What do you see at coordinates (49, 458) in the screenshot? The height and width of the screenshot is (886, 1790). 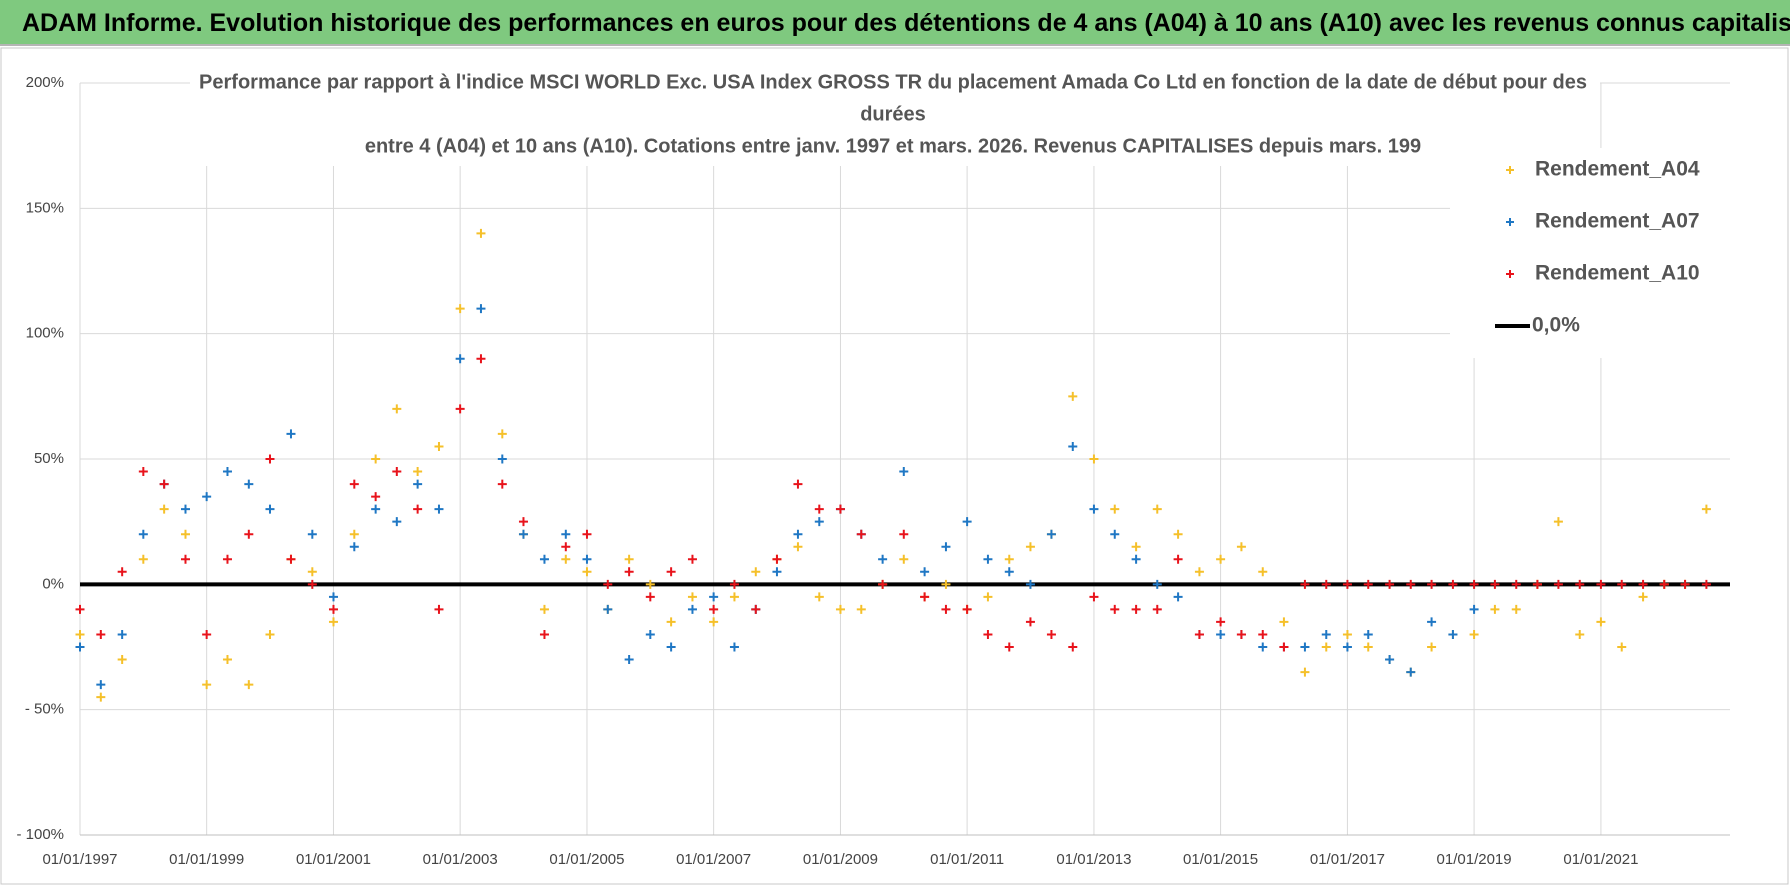 I see `y-tick-label: 50%` at bounding box center [49, 458].